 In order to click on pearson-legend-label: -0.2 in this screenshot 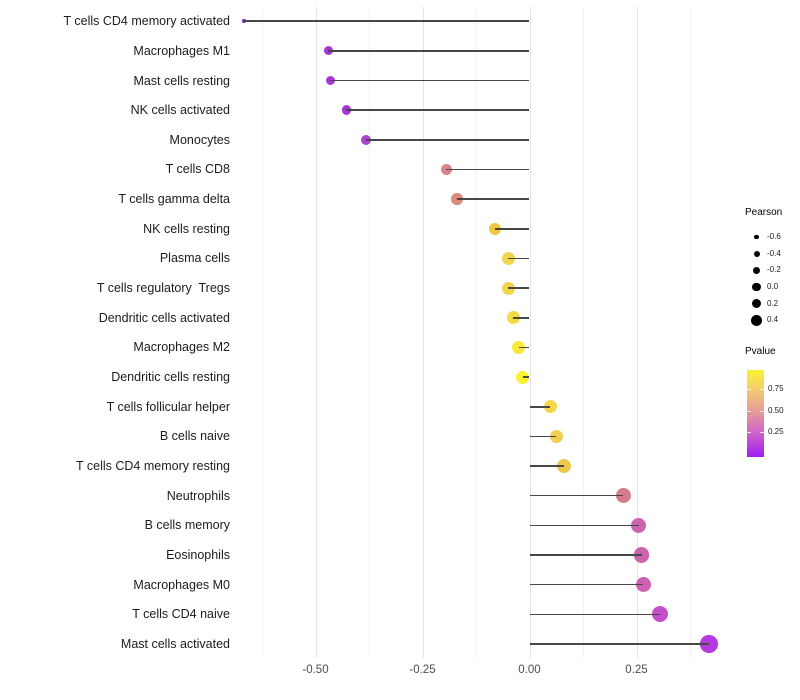, I will do `click(774, 270)`.